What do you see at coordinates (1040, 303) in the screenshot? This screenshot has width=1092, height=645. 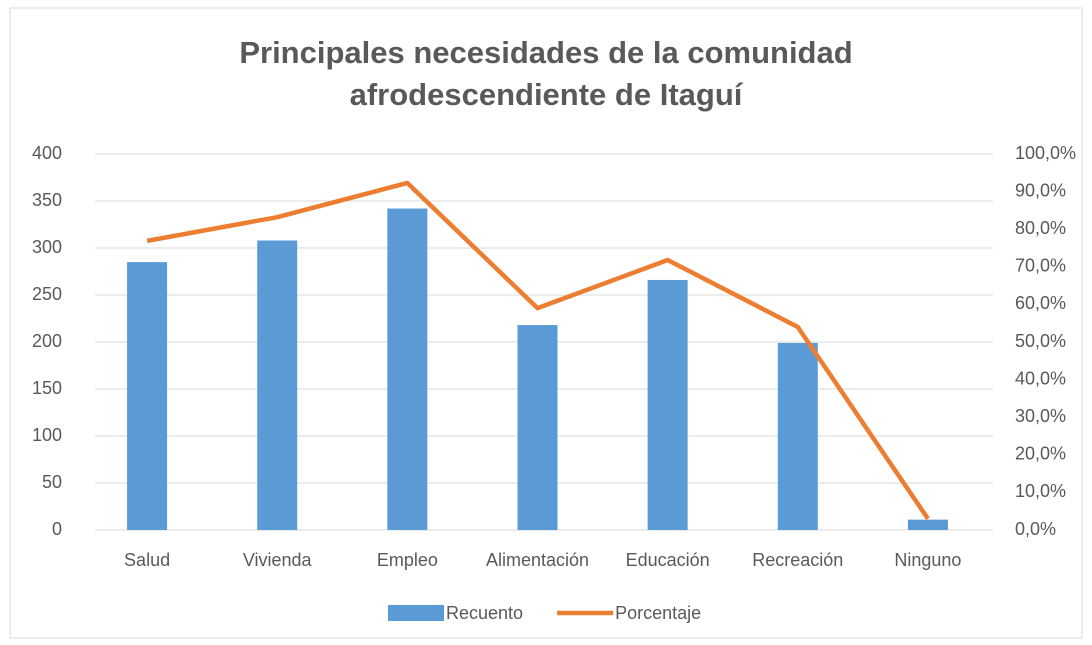 I see `y2-tick-label: 60,0%` at bounding box center [1040, 303].